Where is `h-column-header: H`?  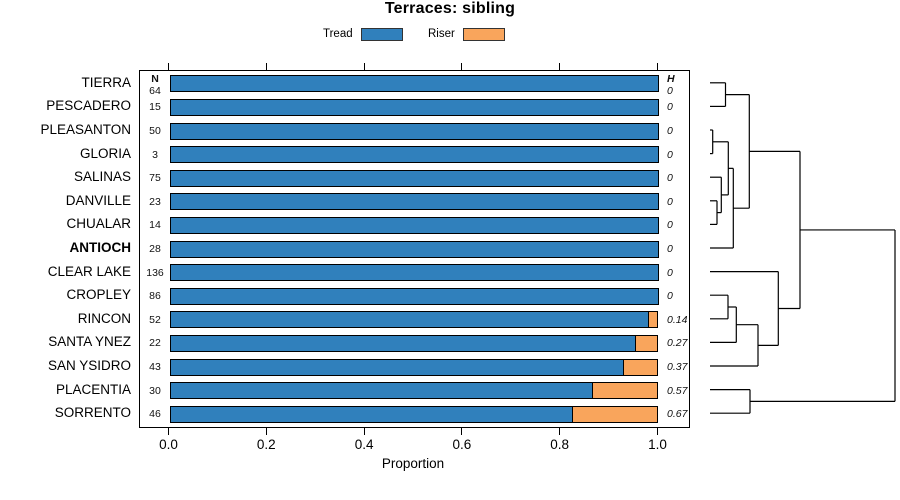
h-column-header: H is located at coordinates (671, 79).